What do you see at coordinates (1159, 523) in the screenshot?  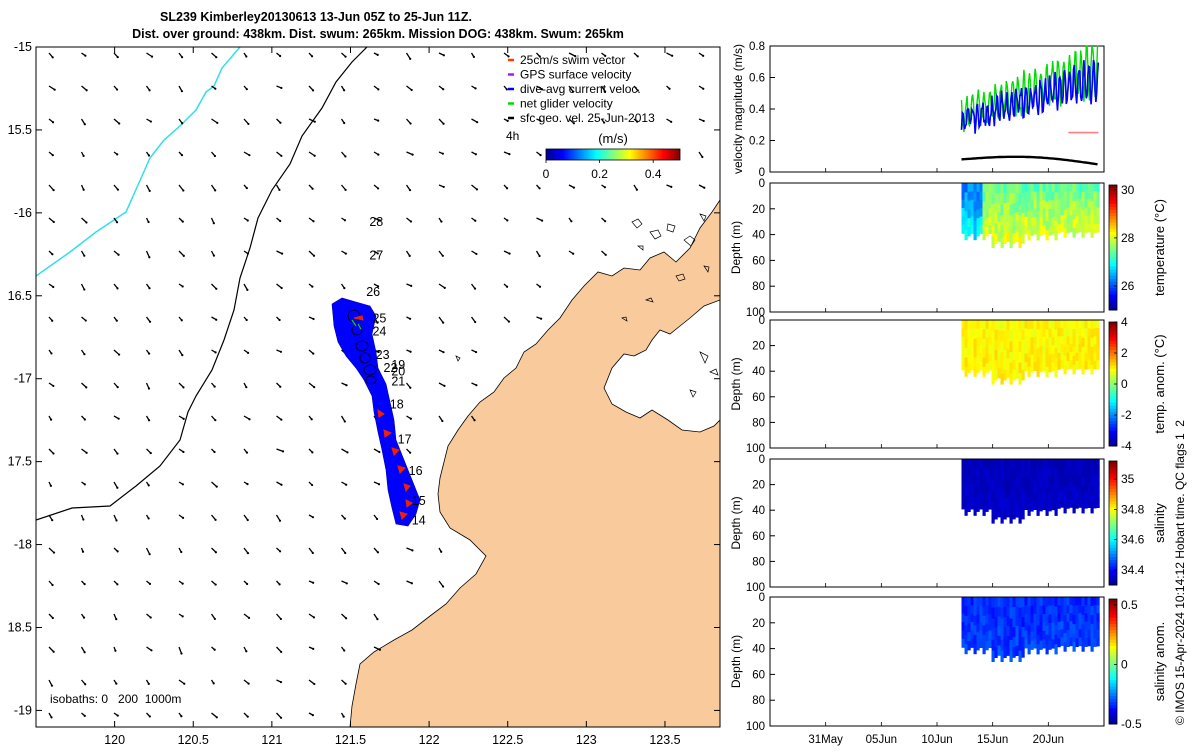 I see `section-colorbar-label: salinity` at bounding box center [1159, 523].